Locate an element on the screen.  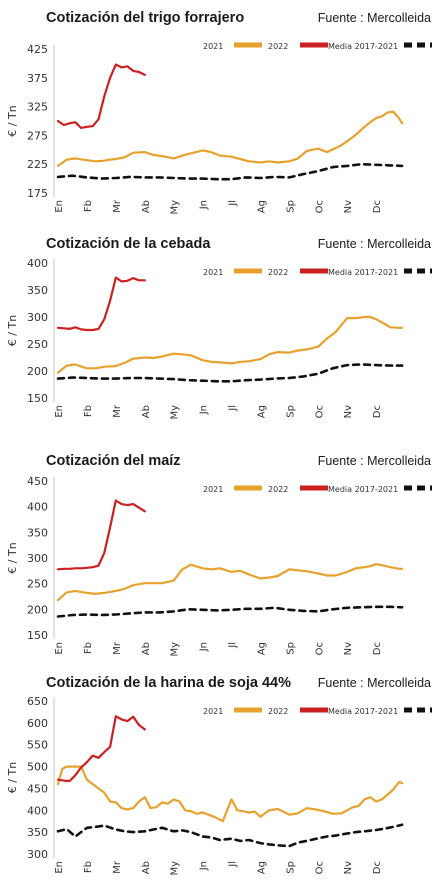
chart-title: Cotización del maíz is located at coordinates (113, 461).